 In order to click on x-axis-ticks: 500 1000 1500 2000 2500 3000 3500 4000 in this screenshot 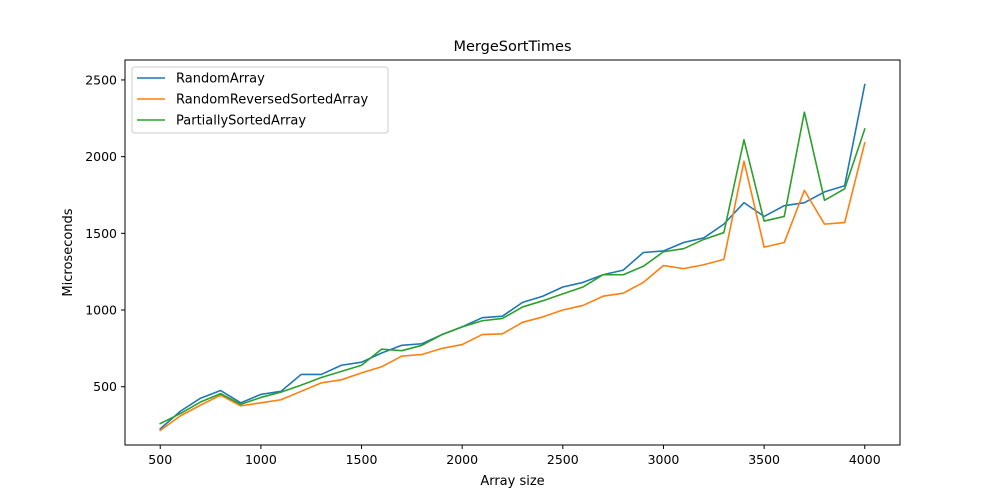, I will do `click(514, 456)`.